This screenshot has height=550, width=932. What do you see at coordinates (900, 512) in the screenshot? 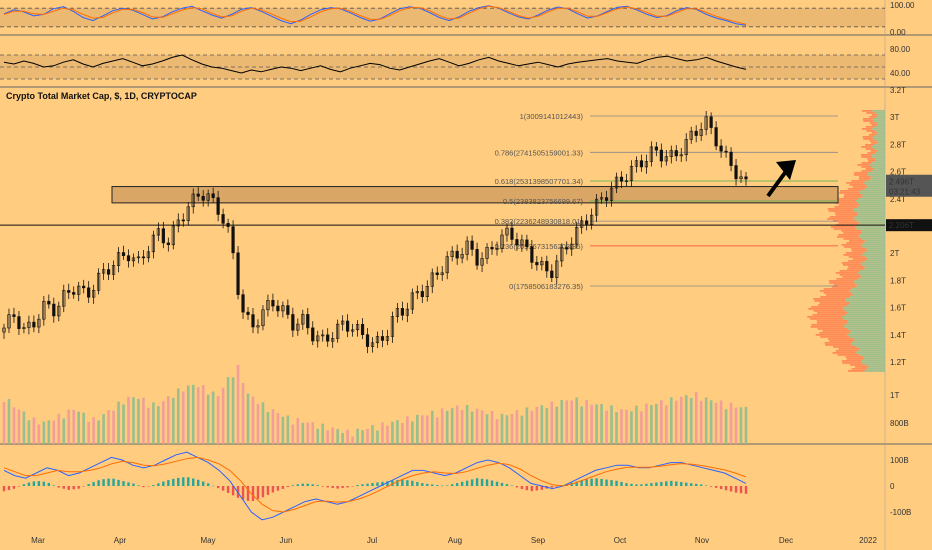
I see `macd-axis-label: -100B` at bounding box center [900, 512].